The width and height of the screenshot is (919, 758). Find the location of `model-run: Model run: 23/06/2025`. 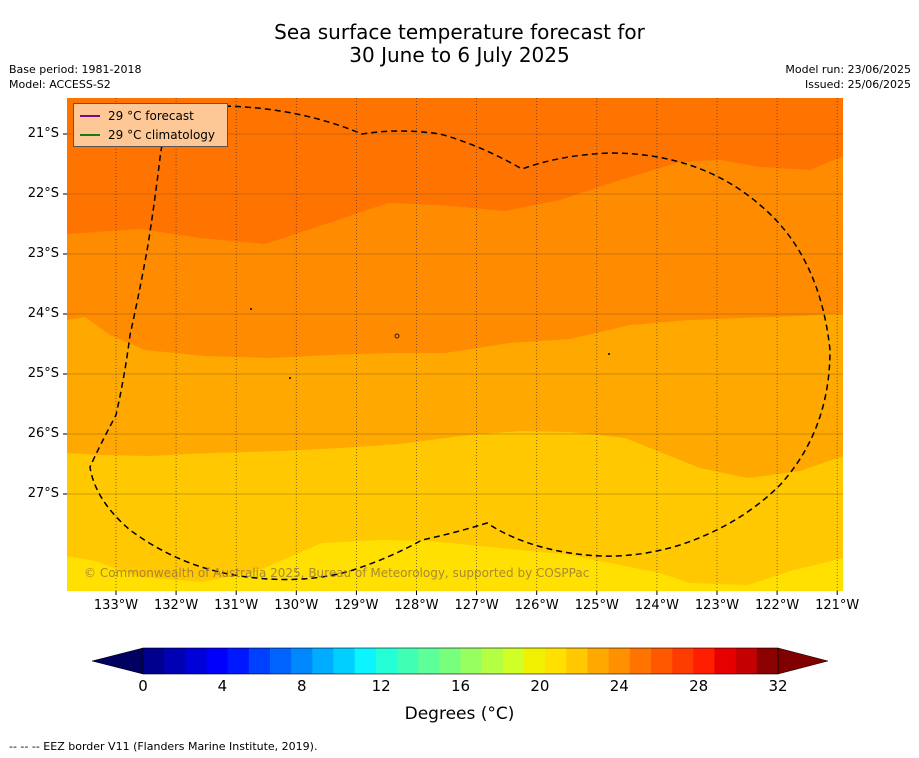

model-run: Model run: 23/06/2025 is located at coordinates (848, 69).